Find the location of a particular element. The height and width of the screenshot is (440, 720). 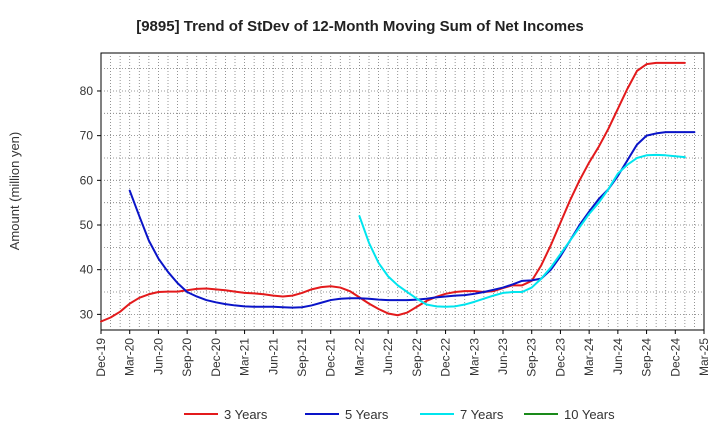

x-tick-label: Sep-22 is located at coordinates (417, 357).